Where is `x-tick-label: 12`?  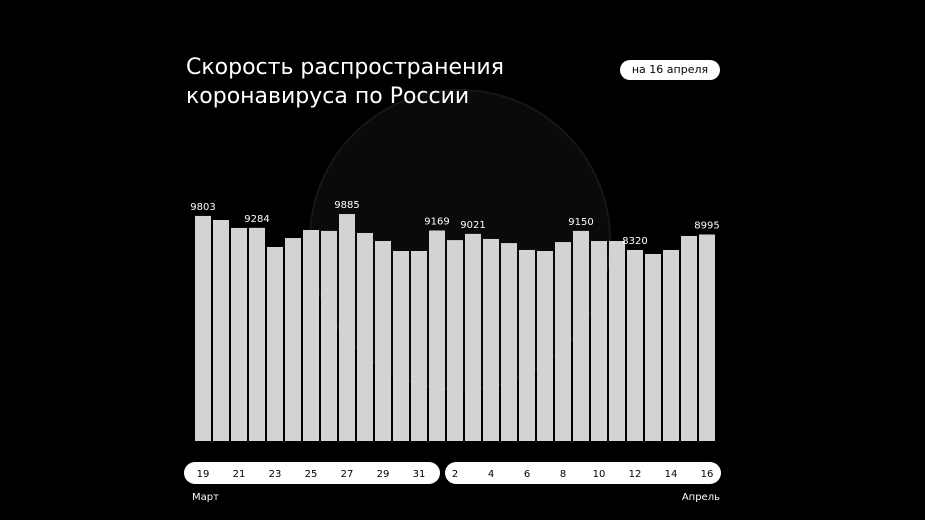 x-tick-label: 12 is located at coordinates (635, 474).